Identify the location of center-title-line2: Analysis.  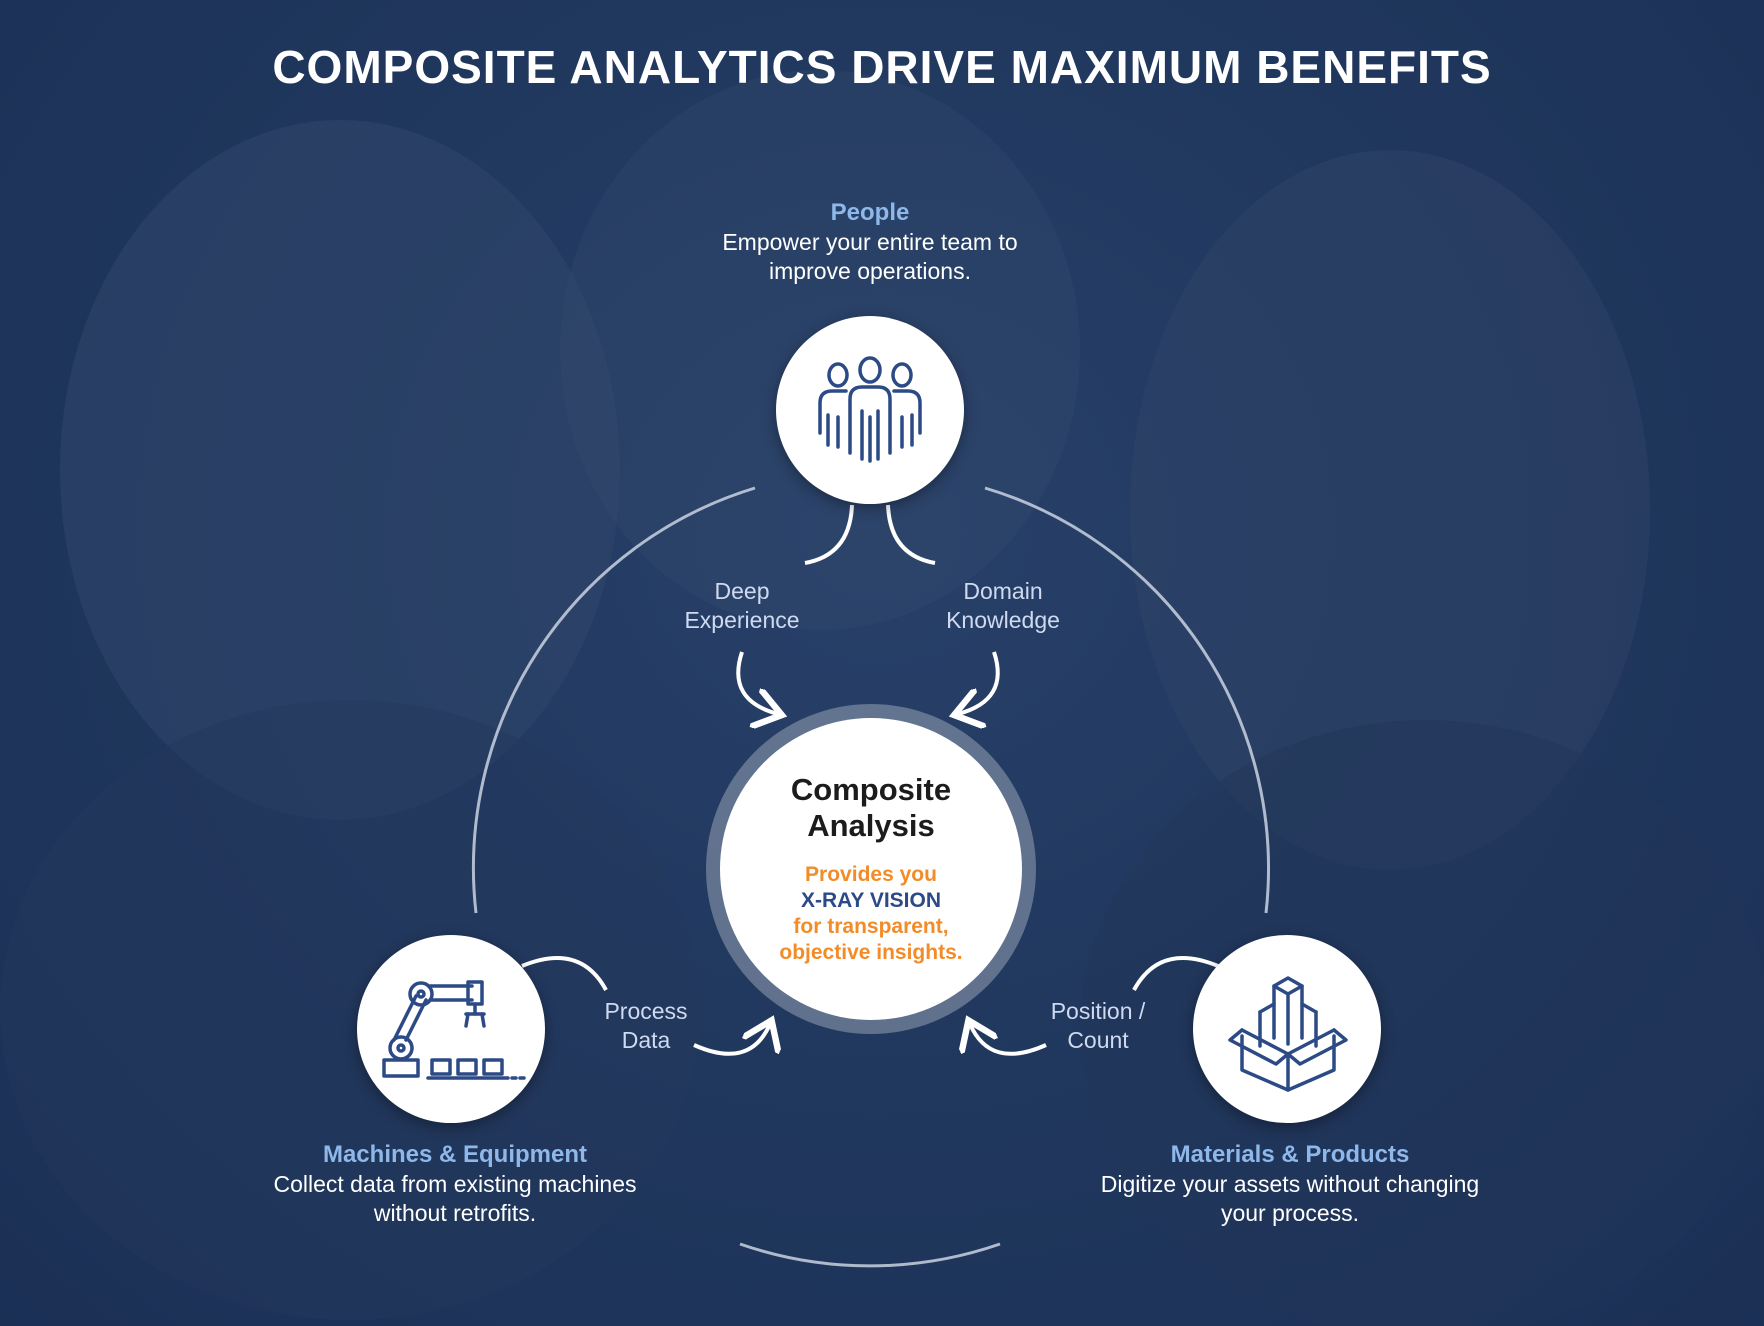
(871, 825).